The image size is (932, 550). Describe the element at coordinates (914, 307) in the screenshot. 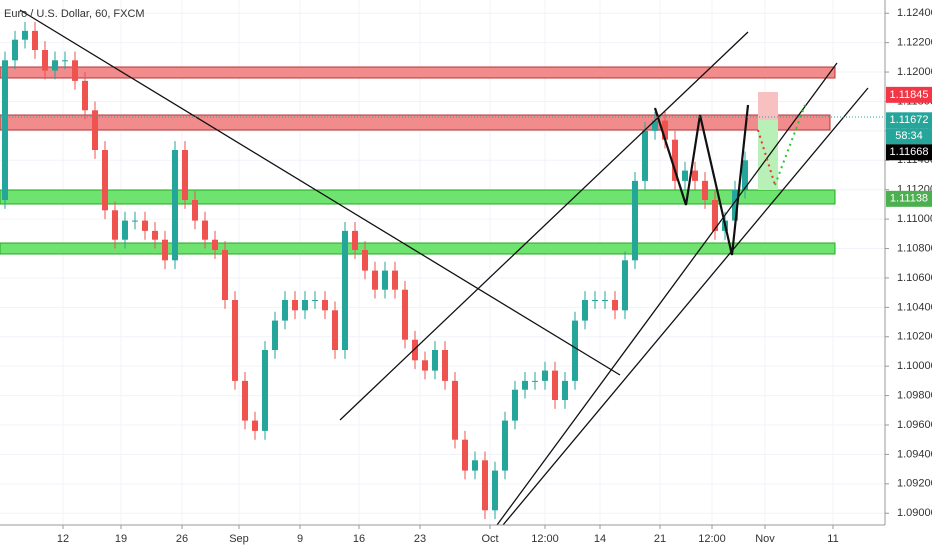

I see `y-tick-label: 1.10400` at that location.